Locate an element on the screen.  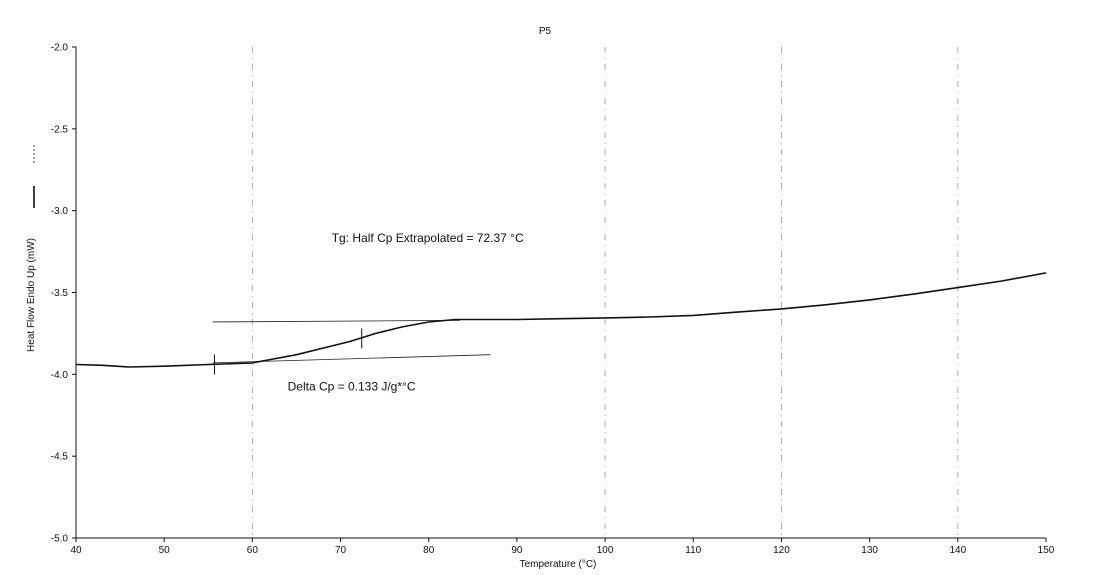
marker-group is located at coordinates (288, 351).